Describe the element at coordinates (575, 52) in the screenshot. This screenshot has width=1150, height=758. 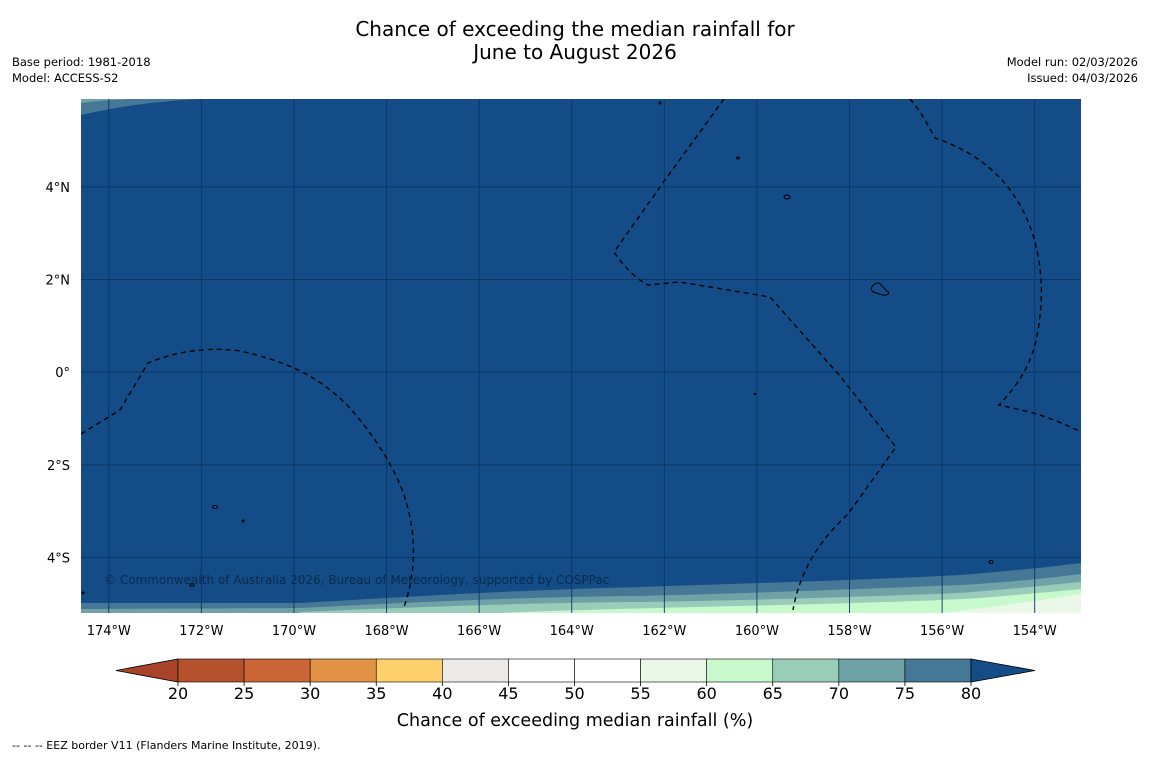
I see `map-title-line2: June to August 2026` at that location.